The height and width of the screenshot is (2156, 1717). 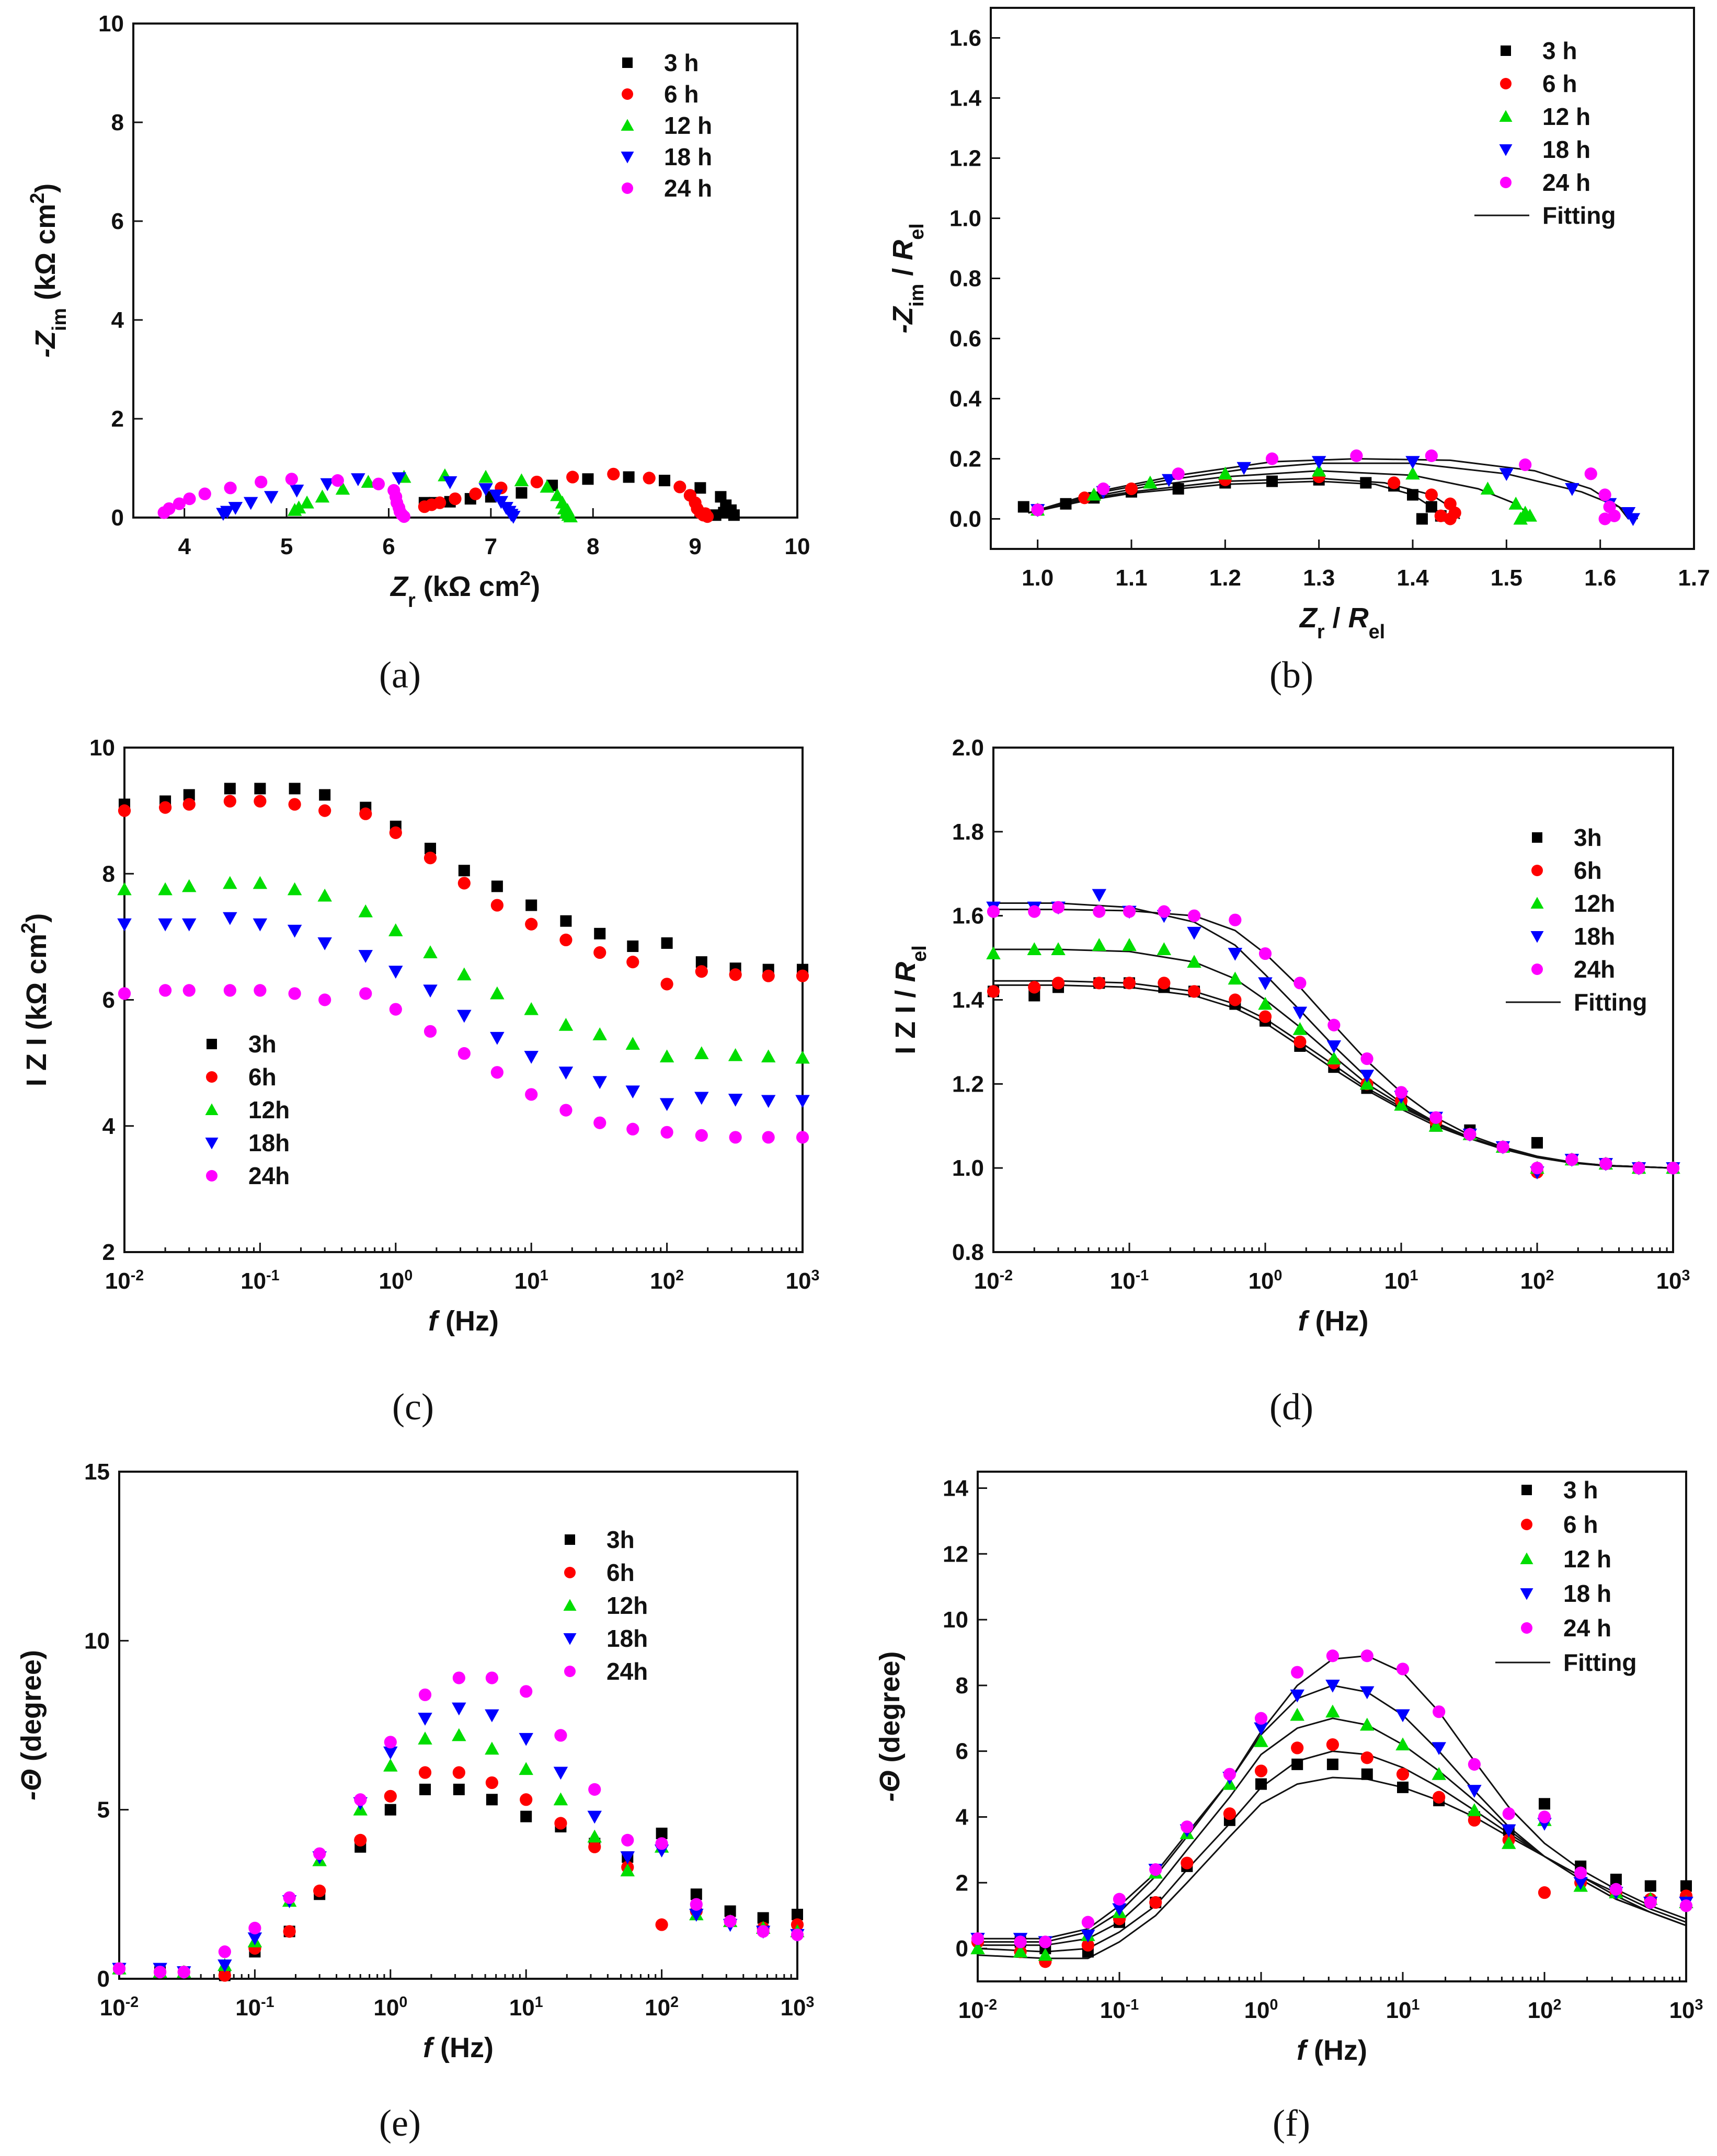 What do you see at coordinates (968, 1252) in the screenshot?
I see `y-tick-label: 0.8` at bounding box center [968, 1252].